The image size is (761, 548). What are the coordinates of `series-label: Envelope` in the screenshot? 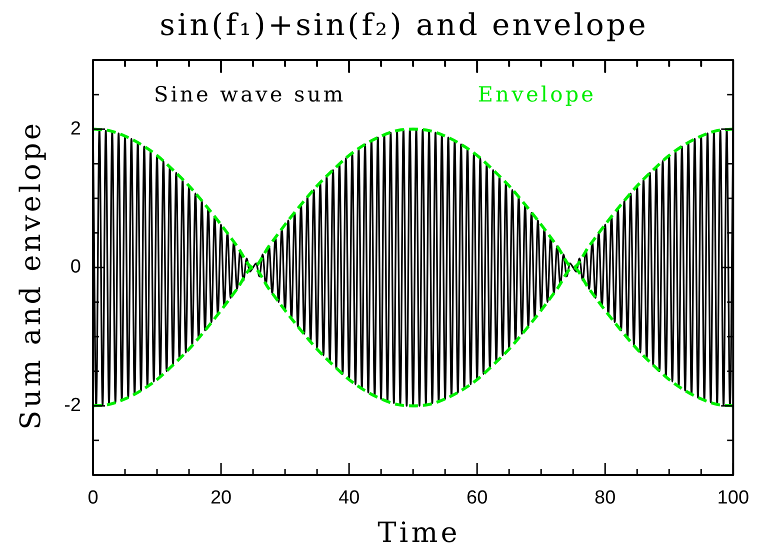 It's located at (537, 94).